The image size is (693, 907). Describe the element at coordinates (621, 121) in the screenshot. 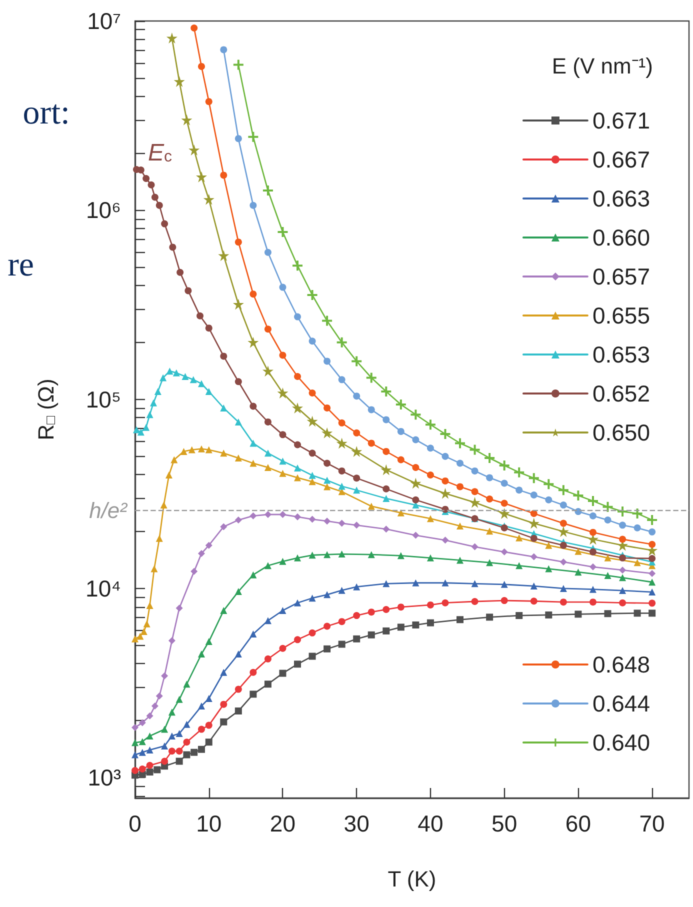

I see `legend-label: 0.671` at that location.